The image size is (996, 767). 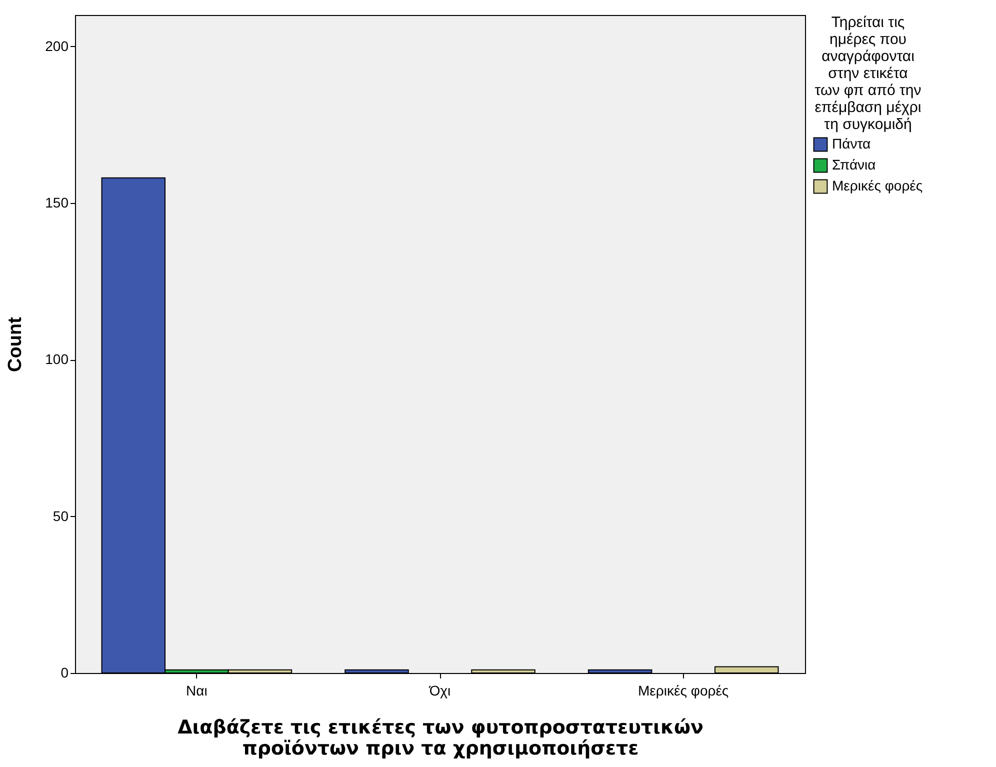 I want to click on x-axis-title: Διαβάζετε τις ετικέτες των φυτοπροστατευτικών προϊόντων πριν τα χρησιμοποιήσετε, so click(x=441, y=738).